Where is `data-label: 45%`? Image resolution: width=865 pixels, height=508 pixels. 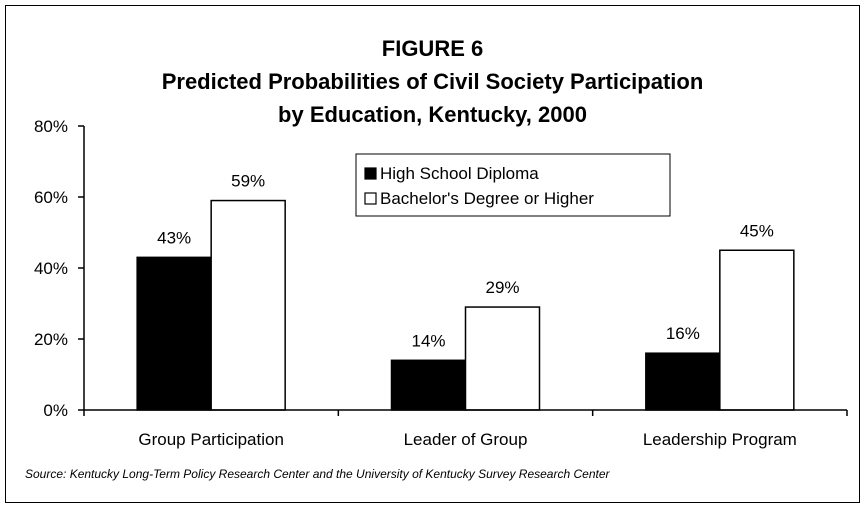 data-label: 45% is located at coordinates (757, 230).